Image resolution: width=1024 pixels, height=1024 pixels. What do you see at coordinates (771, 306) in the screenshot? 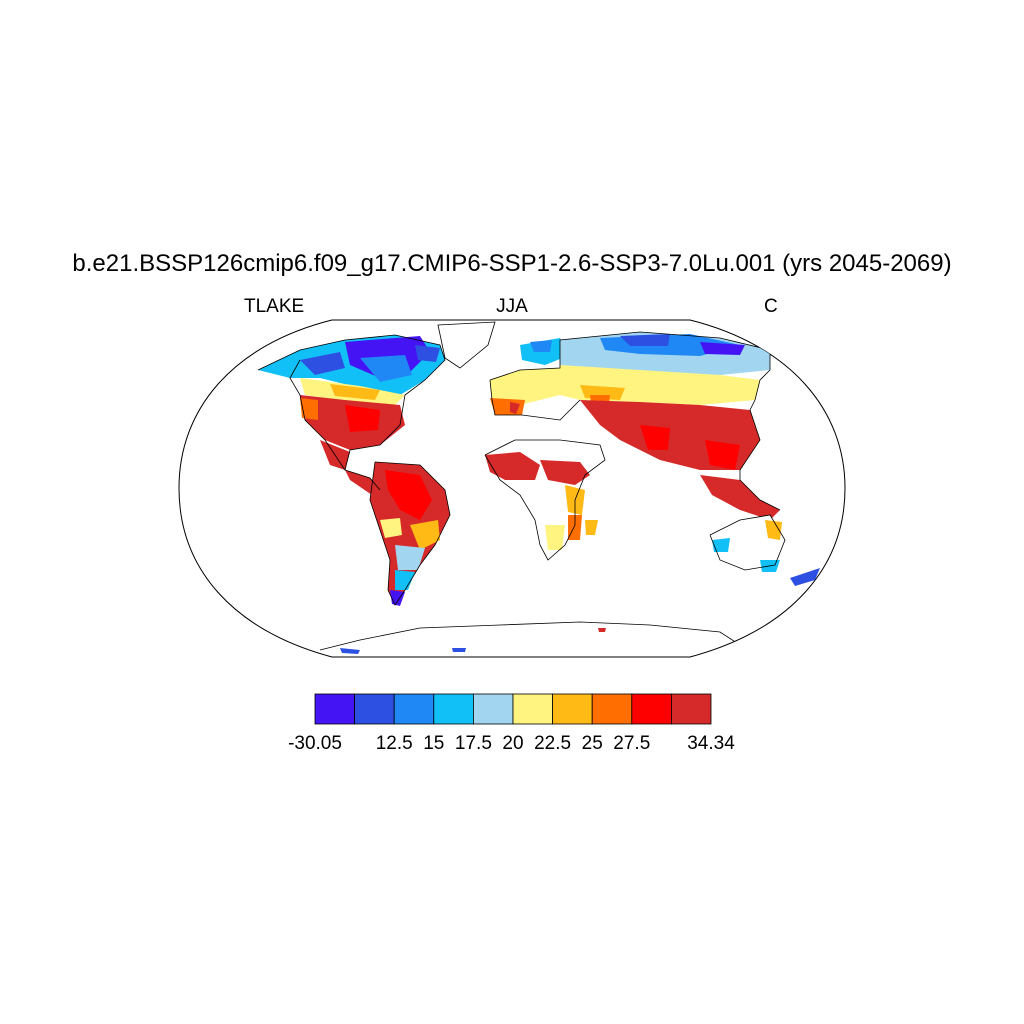
I see `units-label: C` at bounding box center [771, 306].